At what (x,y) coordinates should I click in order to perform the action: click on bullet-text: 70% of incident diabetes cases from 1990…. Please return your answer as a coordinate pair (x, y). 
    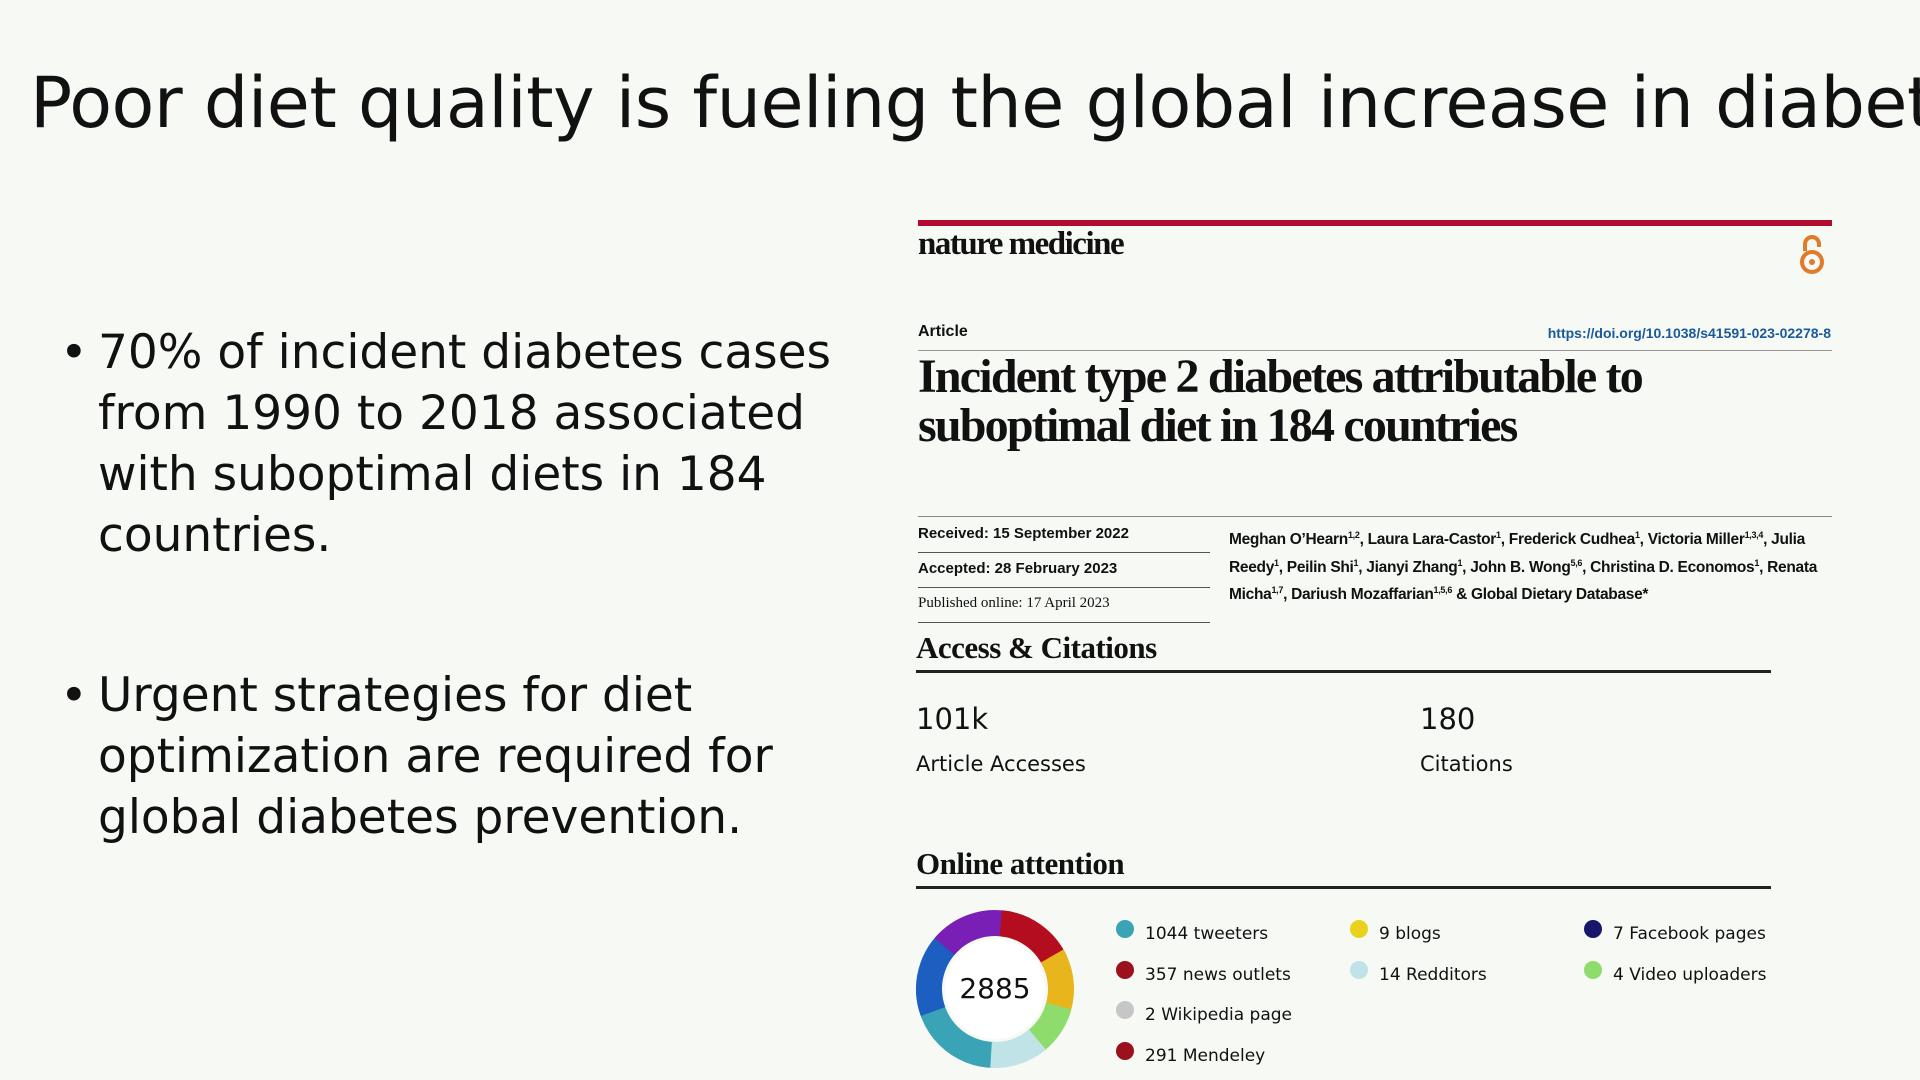
    Looking at the image, I should click on (465, 444).